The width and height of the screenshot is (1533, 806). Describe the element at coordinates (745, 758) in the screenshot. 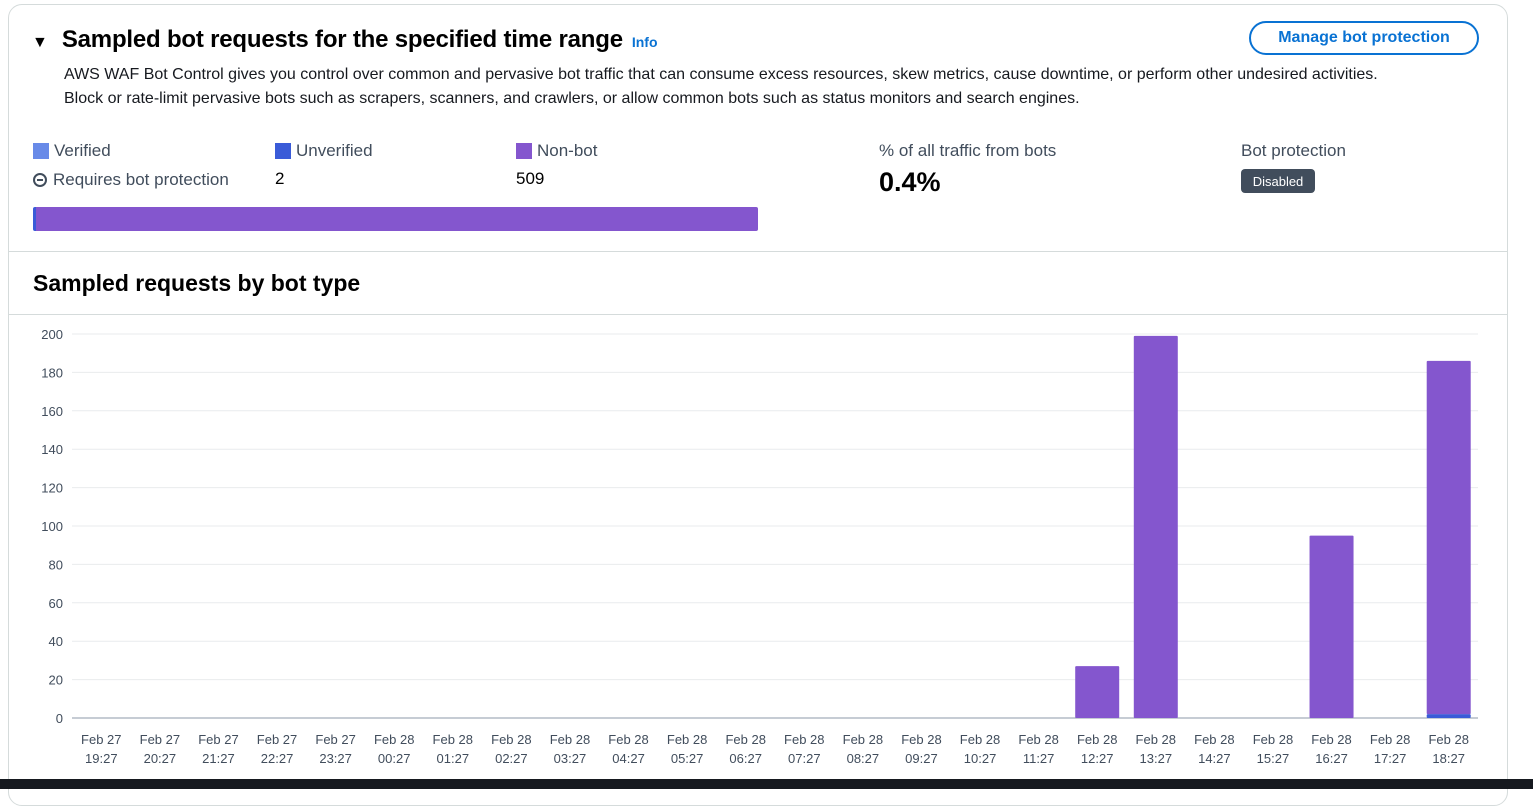

I see `x-tick-label-time: 06:27` at that location.